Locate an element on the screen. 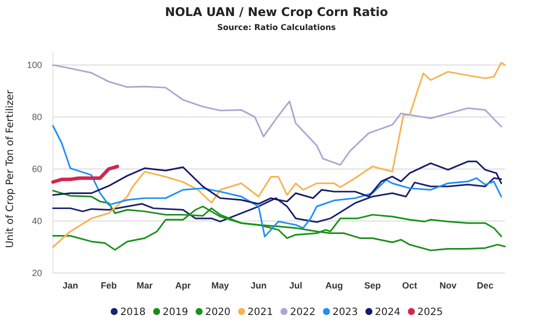 This screenshot has height=333, width=553. legend-label: 2025 is located at coordinates (430, 312).